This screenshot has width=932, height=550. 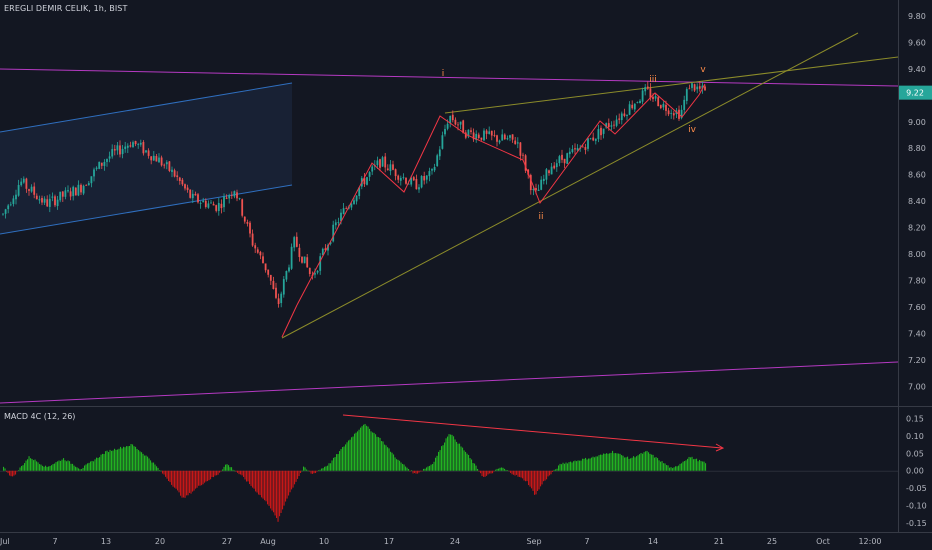 I want to click on time-tick-label: 7, so click(x=54, y=541).